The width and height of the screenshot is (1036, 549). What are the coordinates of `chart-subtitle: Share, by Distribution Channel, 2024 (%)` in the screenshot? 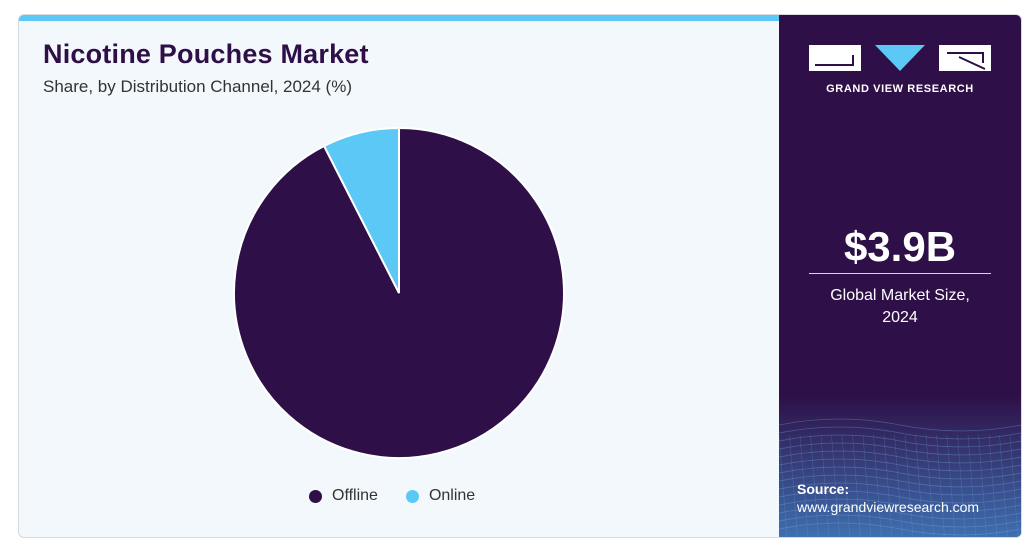 It's located at (197, 86).